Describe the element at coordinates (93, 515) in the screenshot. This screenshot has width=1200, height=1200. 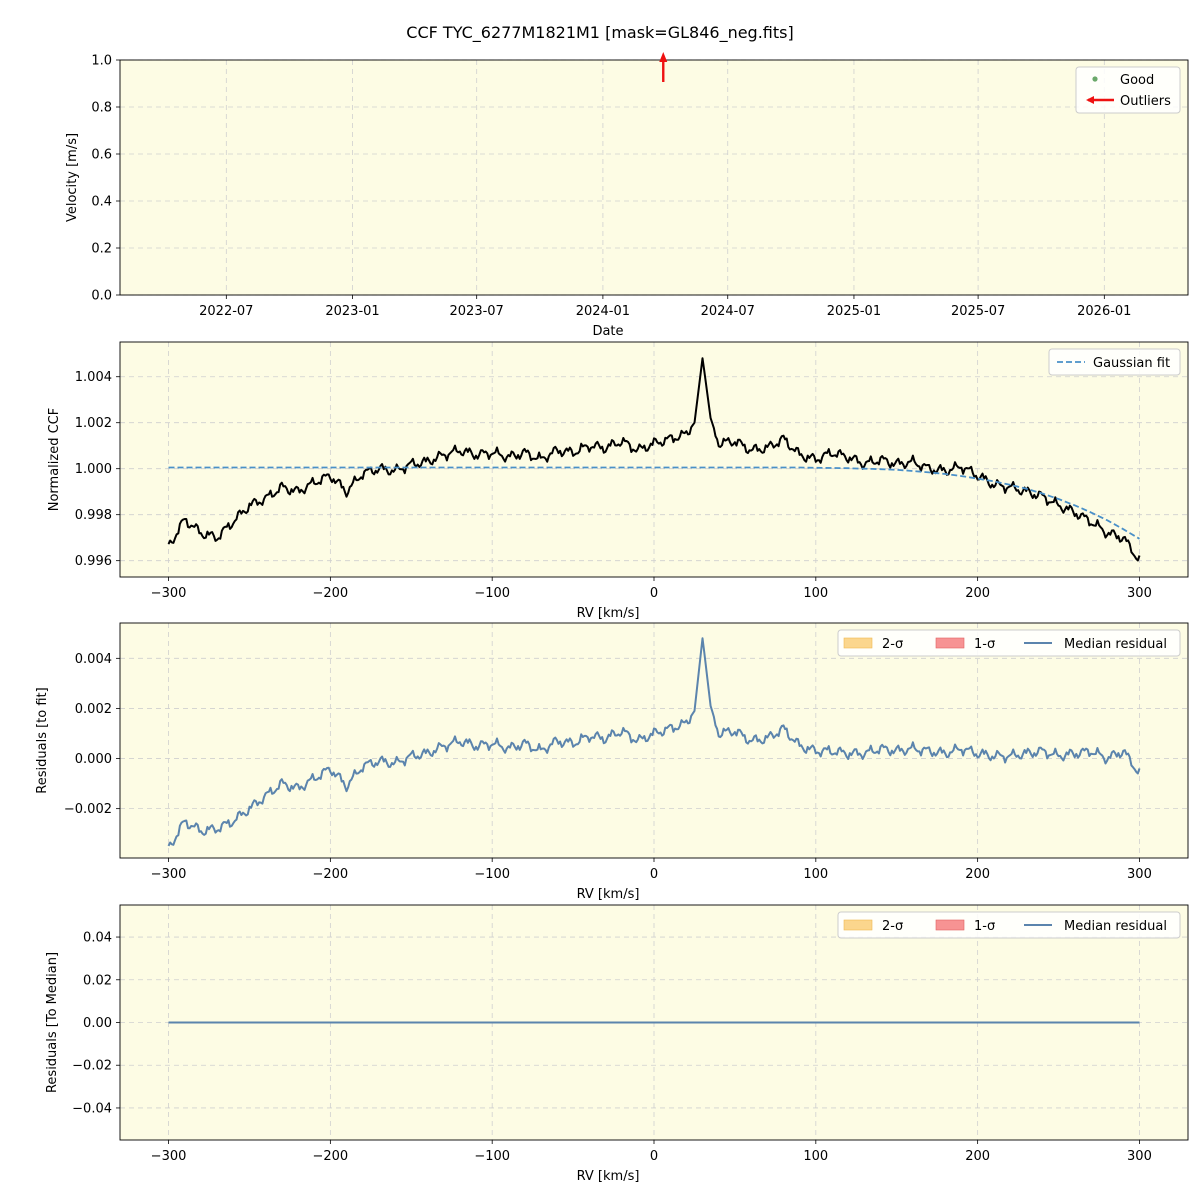
I see `y-tick-label: 0.998` at that location.